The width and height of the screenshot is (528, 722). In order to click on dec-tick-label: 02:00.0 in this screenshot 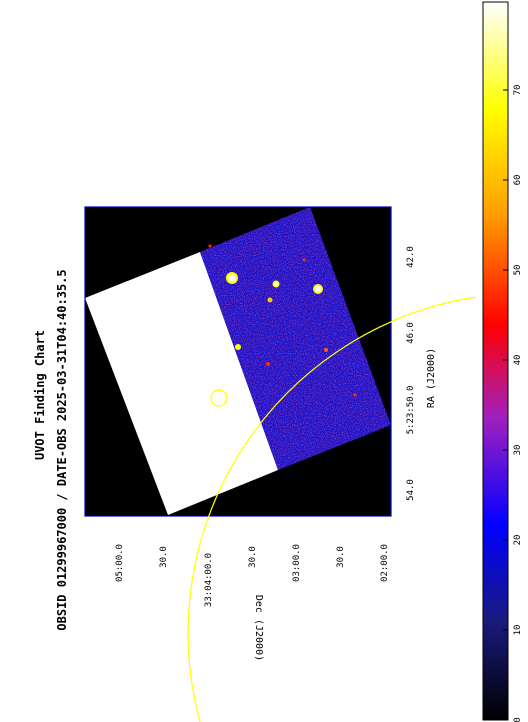, I will do `click(385, 563)`.